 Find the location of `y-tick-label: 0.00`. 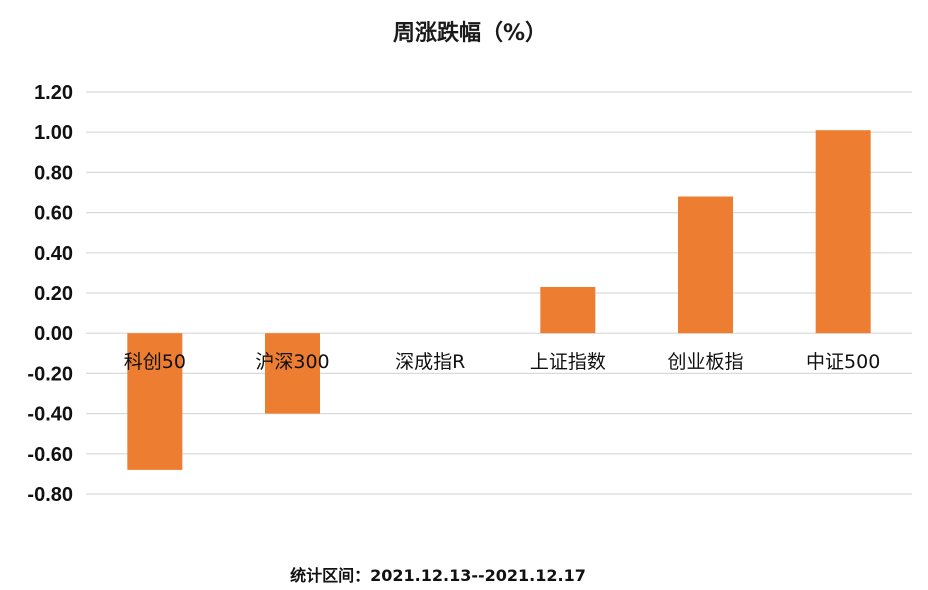

y-tick-label: 0.00 is located at coordinates (53, 334).